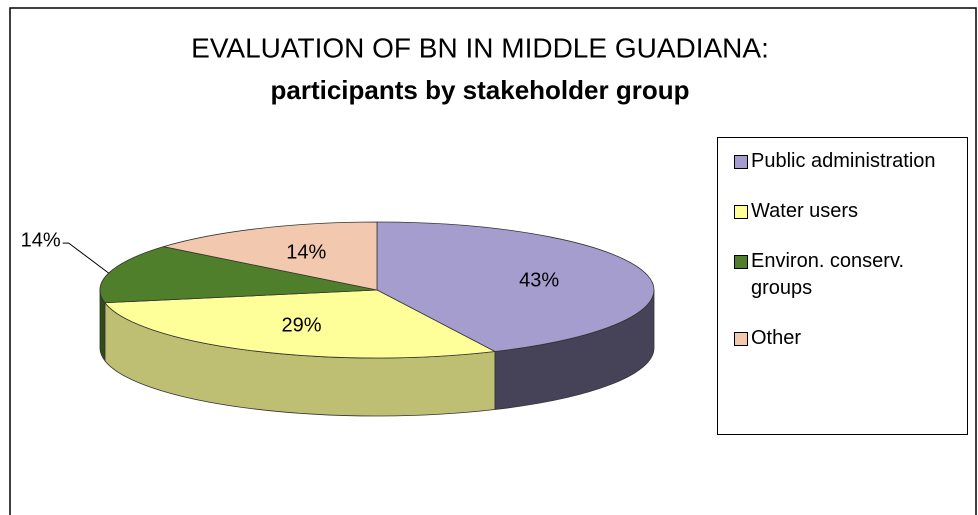  Describe the element at coordinates (828, 274) in the screenshot. I see `legend-label: Environ. conserv. groups` at that location.